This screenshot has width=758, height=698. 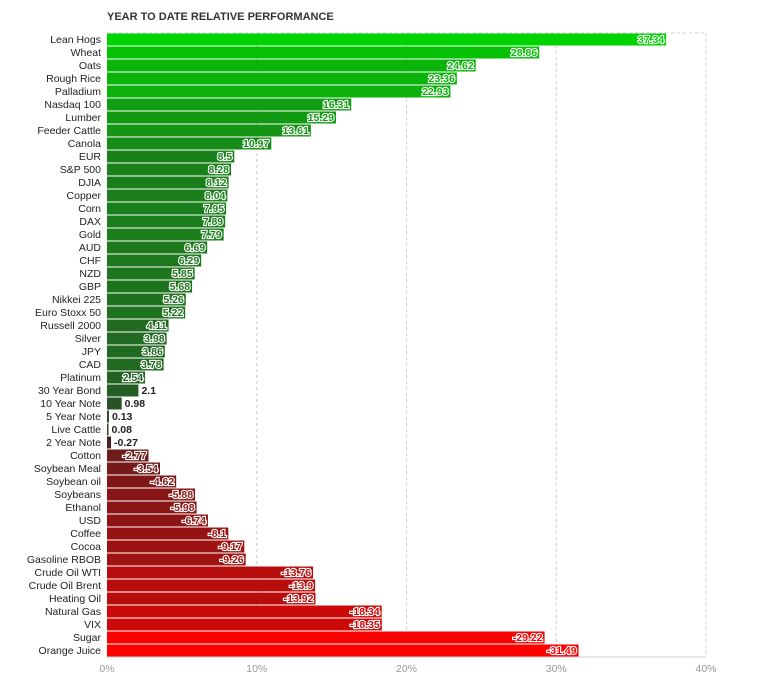 I want to click on value-label: 8.28, so click(x=219, y=170).